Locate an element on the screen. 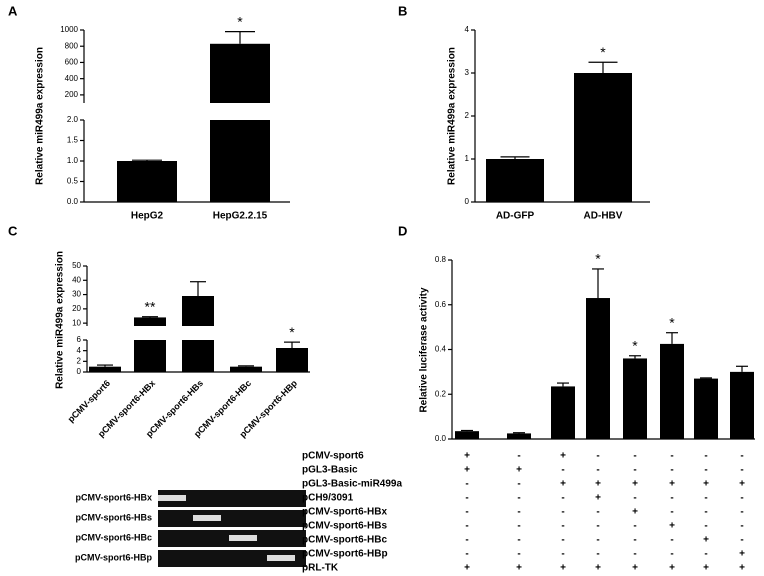 The height and width of the screenshot is (576, 764). y-tick-label: 2 is located at coordinates (79, 360).